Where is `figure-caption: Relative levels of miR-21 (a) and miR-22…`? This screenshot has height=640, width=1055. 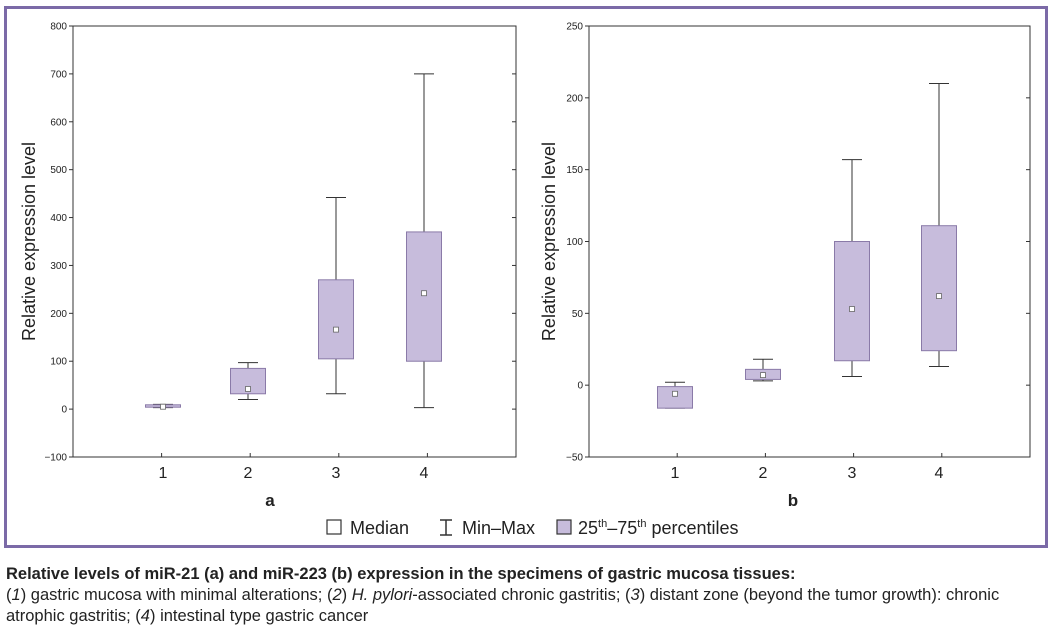
figure-caption: Relative levels of miR-21 (a) and miR-22… is located at coordinates (528, 595).